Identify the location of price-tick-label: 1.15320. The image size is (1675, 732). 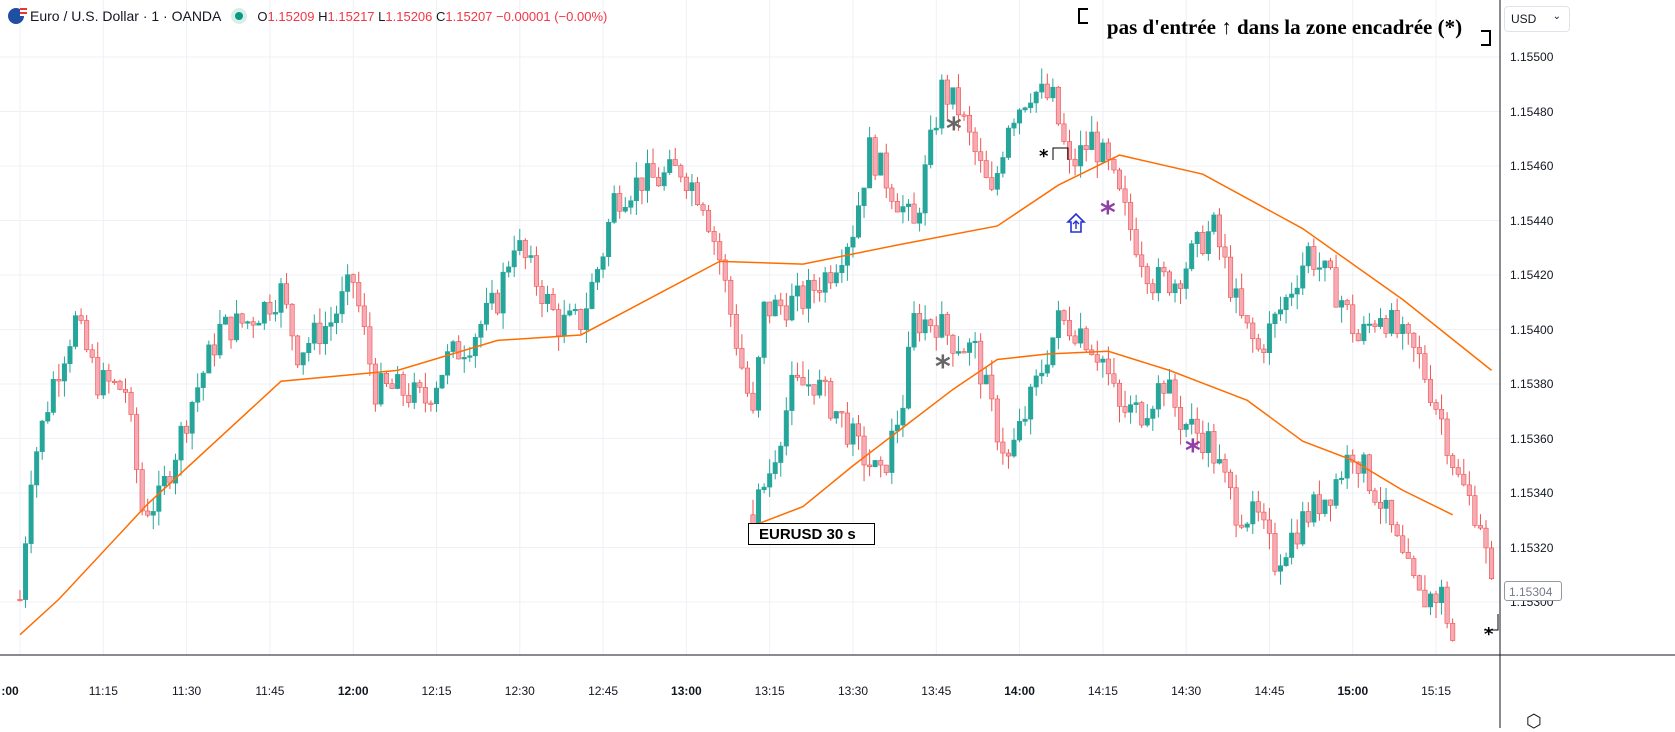
(1532, 547).